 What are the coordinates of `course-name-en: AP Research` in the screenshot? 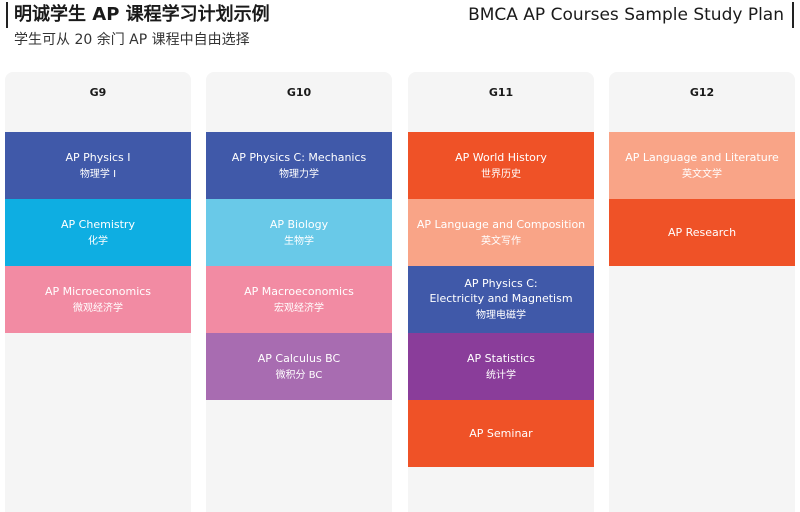 It's located at (702, 232).